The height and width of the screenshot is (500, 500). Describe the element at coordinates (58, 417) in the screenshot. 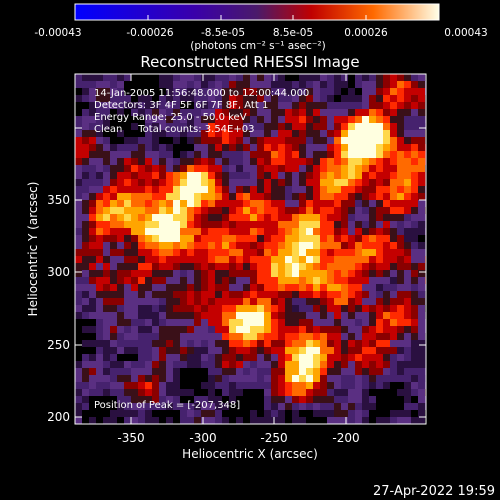

I see `y-tick-label: 200` at that location.